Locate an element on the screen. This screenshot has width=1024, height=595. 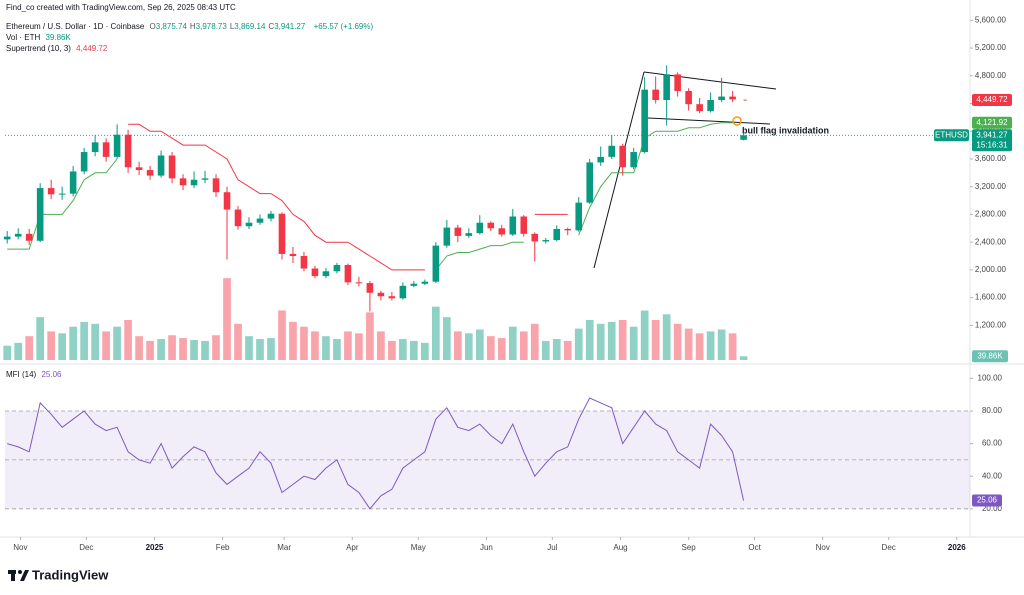
y-tick-label: 5,200.00 is located at coordinates (991, 47).